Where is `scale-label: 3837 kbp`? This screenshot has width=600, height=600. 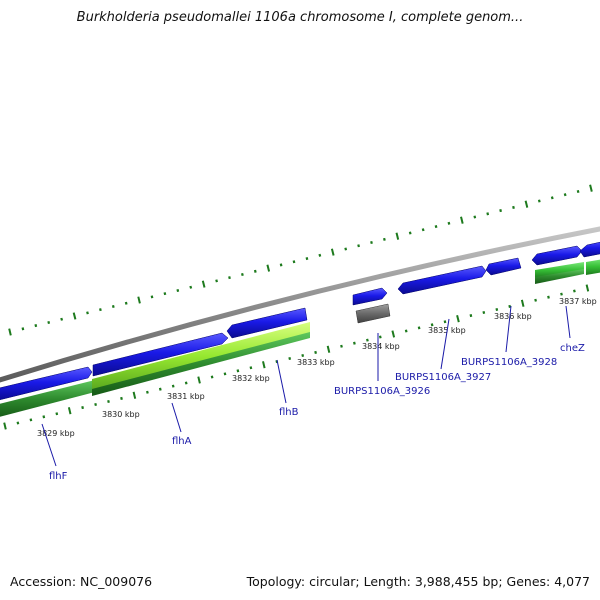
scale-label: 3837 kbp is located at coordinates (578, 301).